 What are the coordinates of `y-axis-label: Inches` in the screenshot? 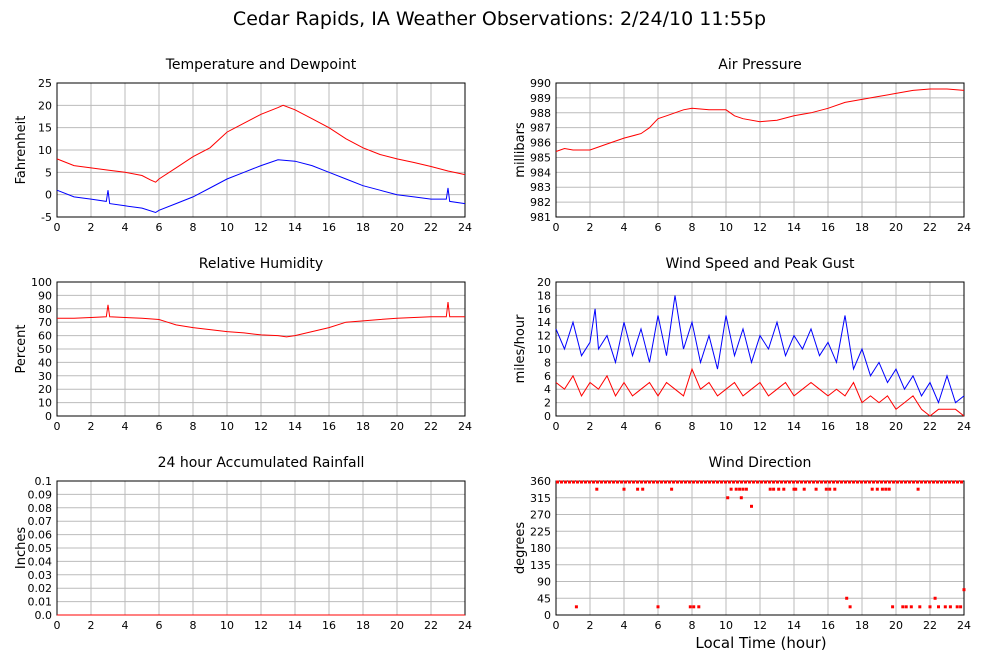 It's located at (21, 548).